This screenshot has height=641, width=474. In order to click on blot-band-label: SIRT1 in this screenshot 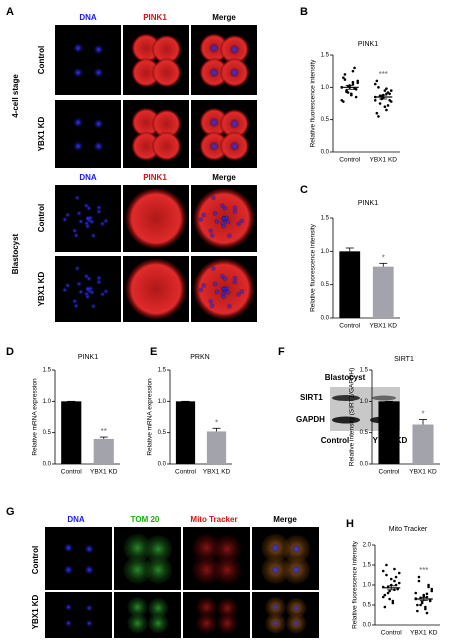, I will do `click(311, 397)`.